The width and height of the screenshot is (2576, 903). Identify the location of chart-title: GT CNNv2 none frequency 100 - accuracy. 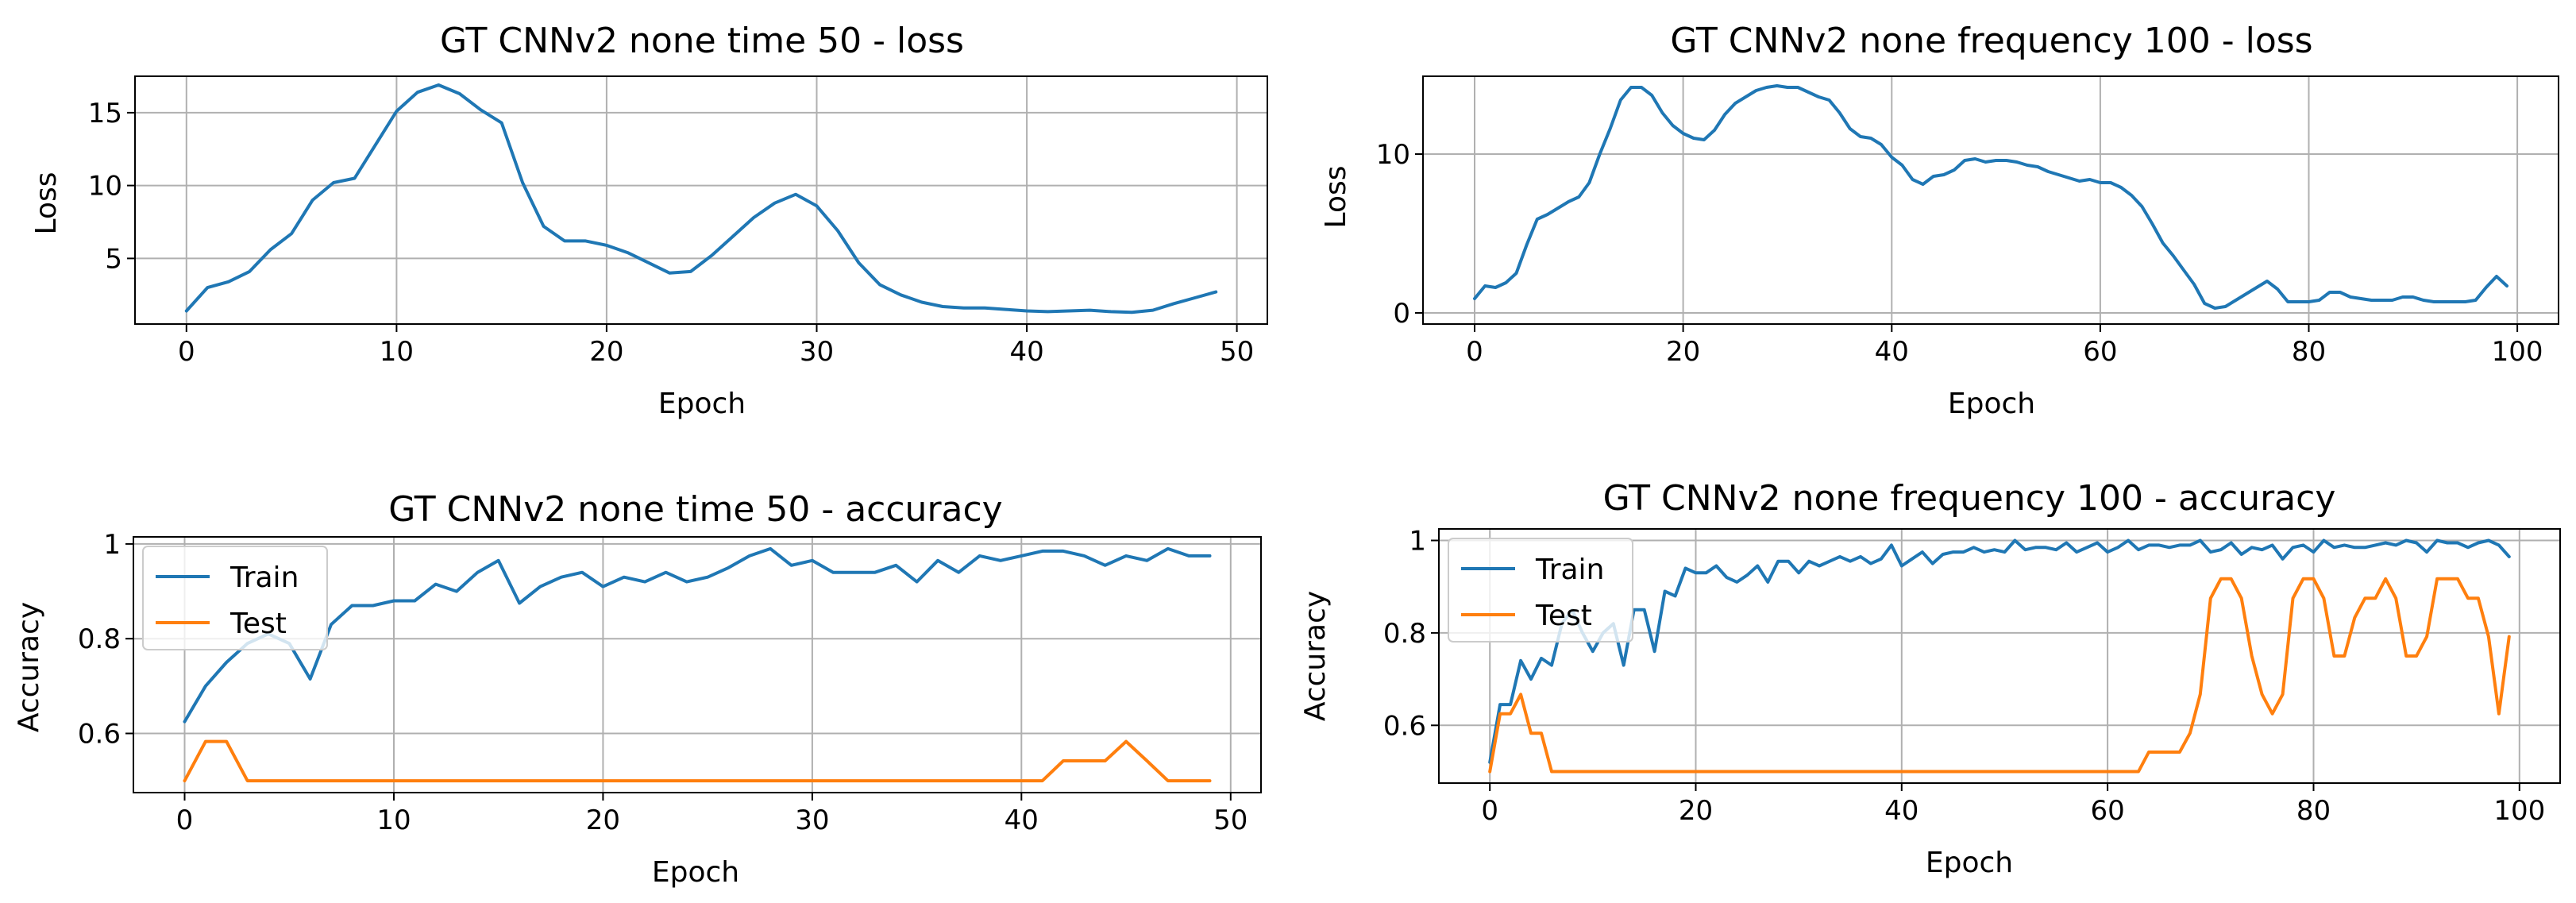
(1970, 498).